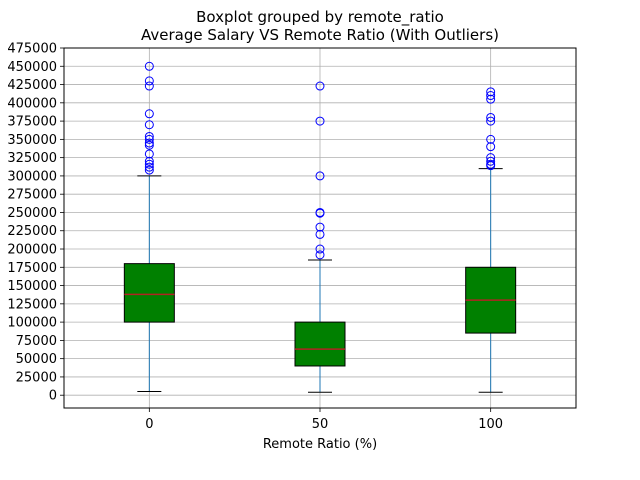  What do you see at coordinates (320, 444) in the screenshot?
I see `x-axis-label: Remote Ratio (%)` at bounding box center [320, 444].